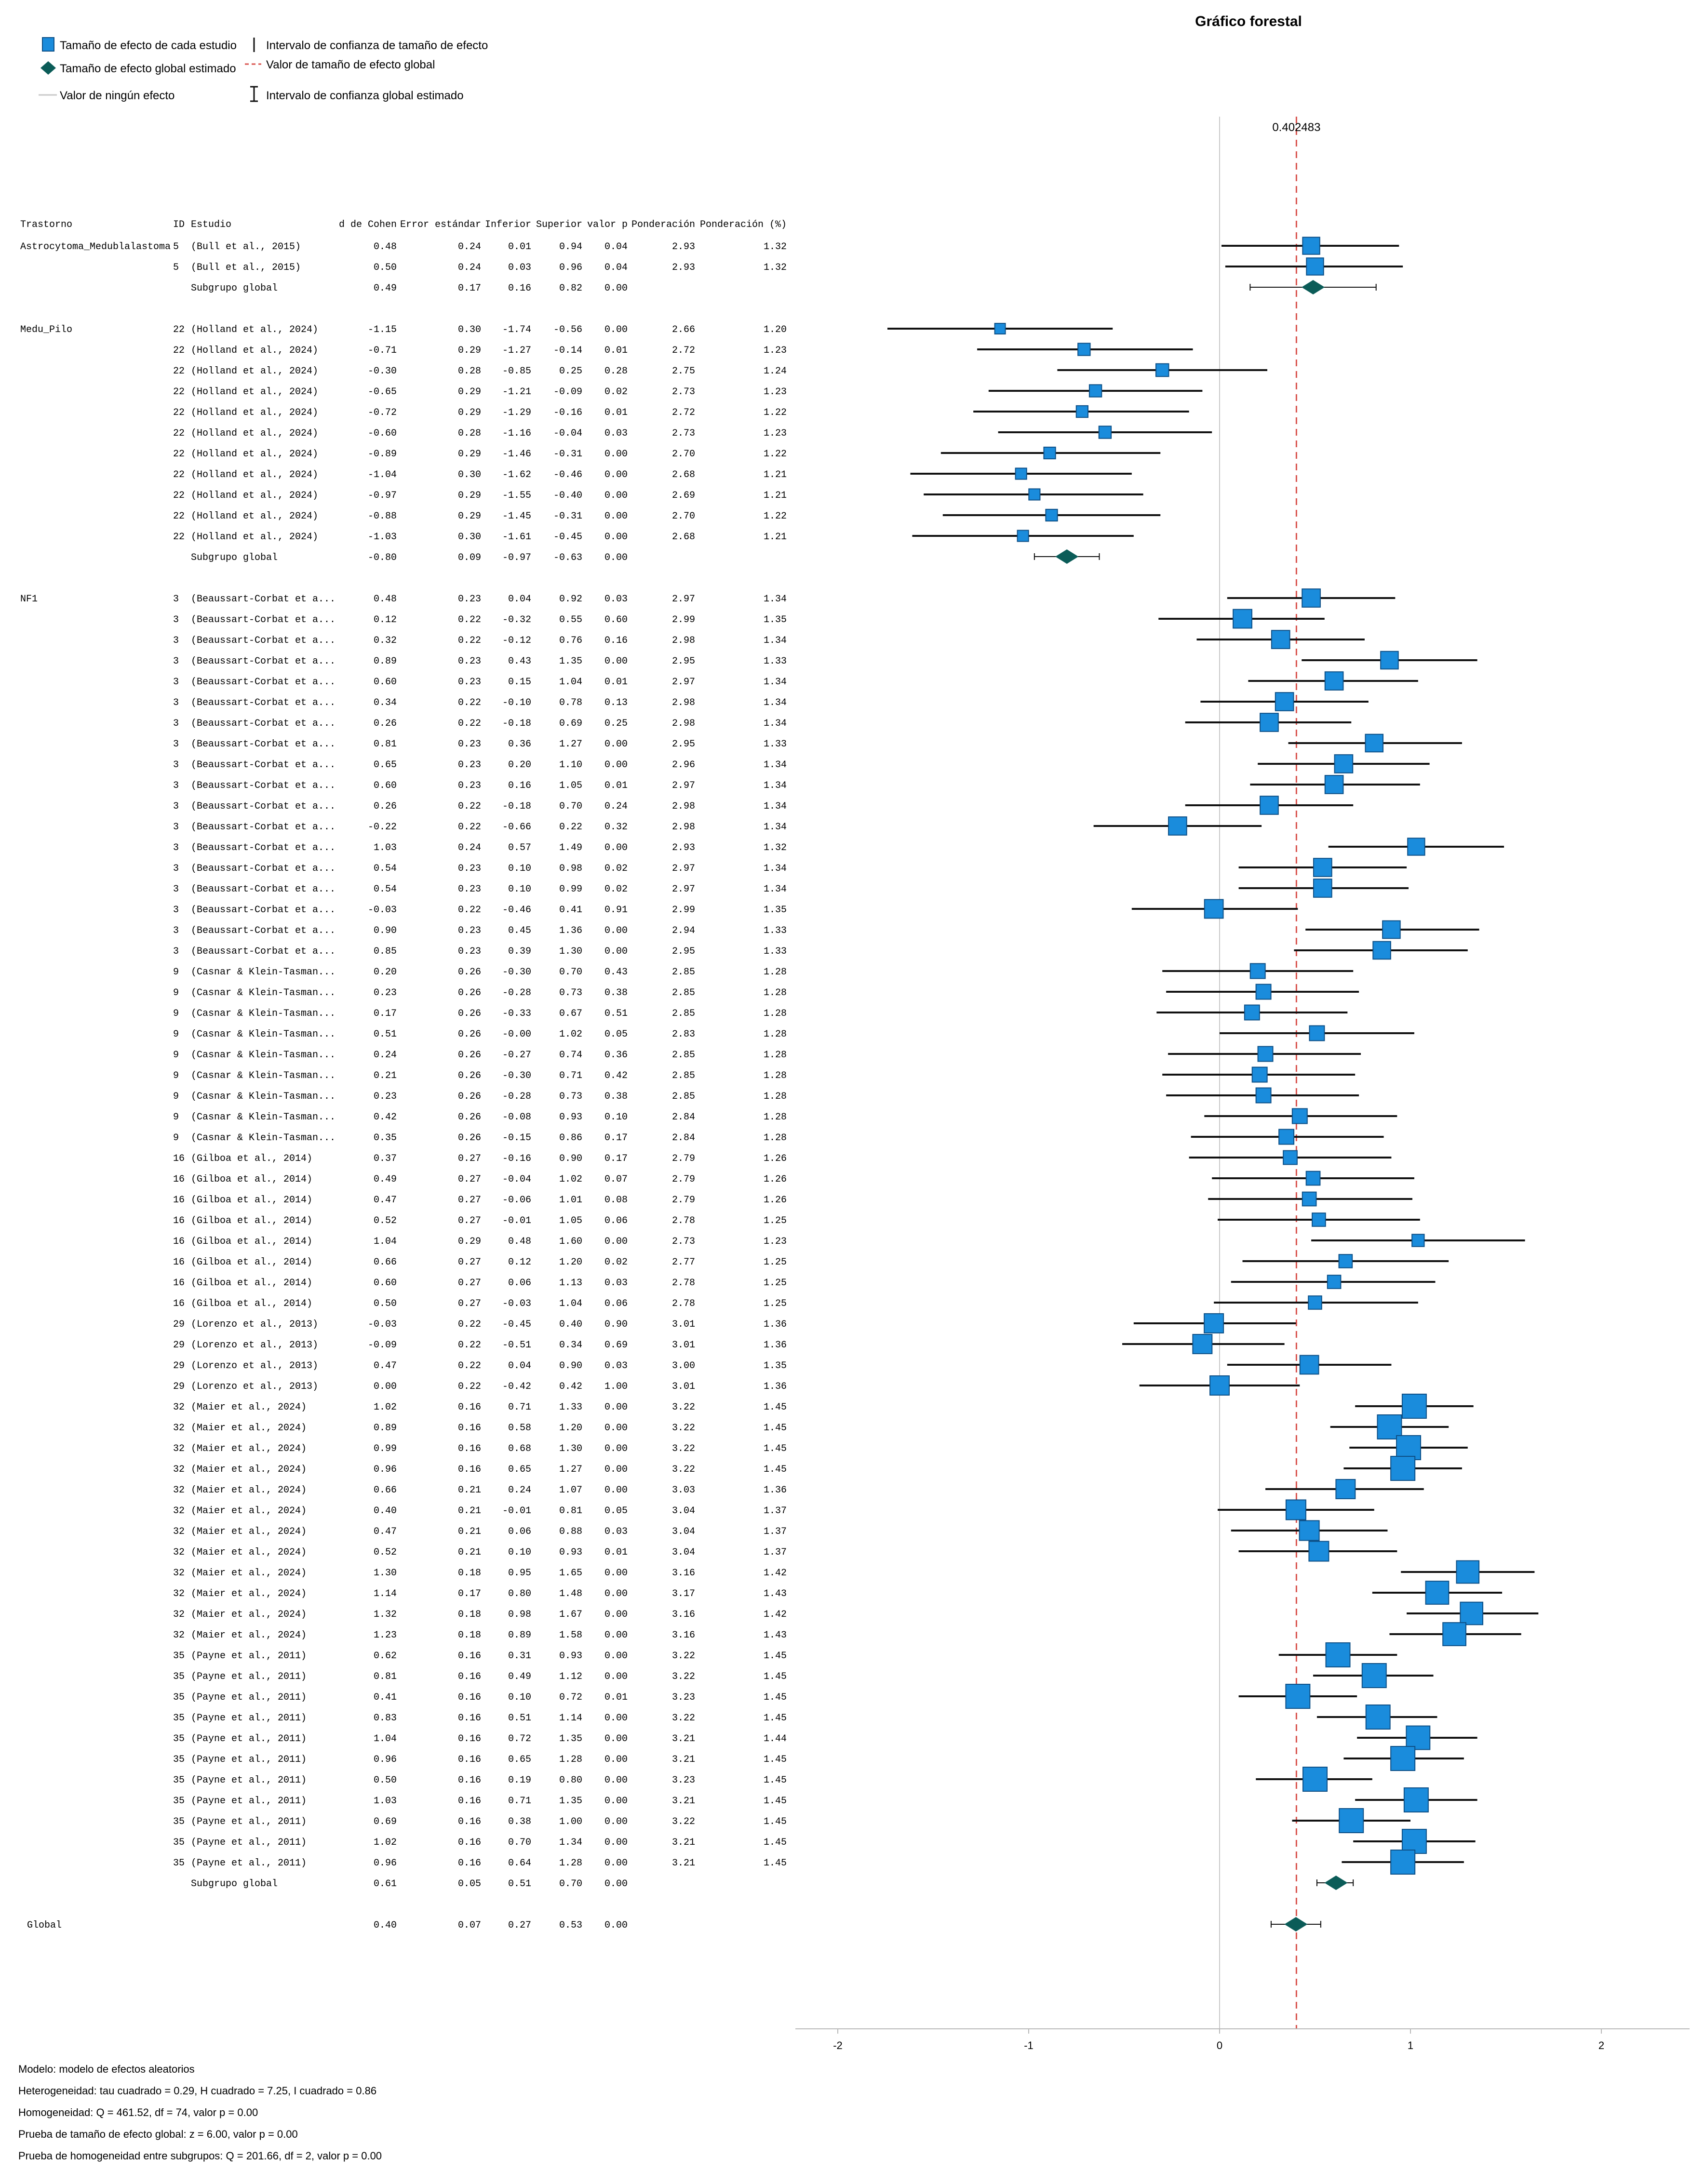  I want to click on overall-effect-value-label: 0.402483, so click(1296, 127).